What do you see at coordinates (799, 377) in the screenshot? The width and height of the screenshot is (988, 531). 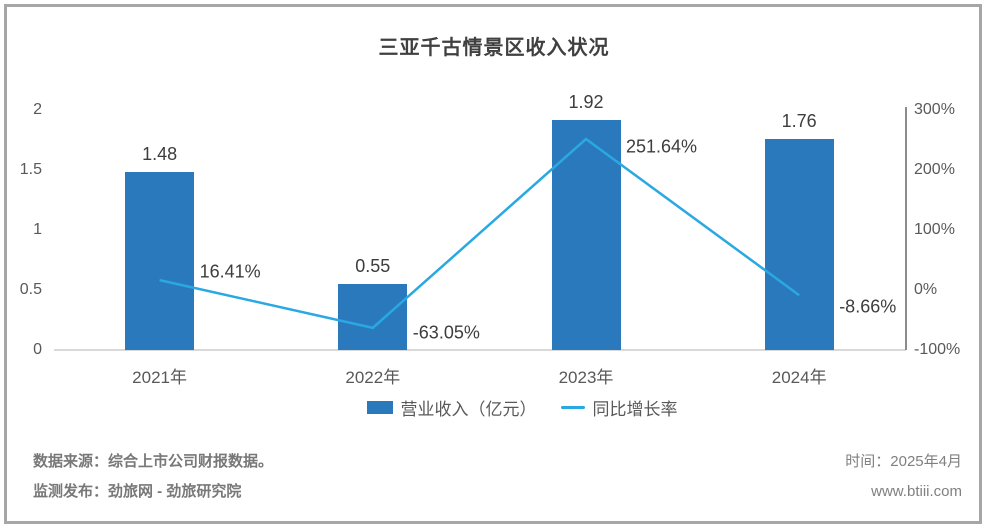 I see `x-axis-label: 2024年` at bounding box center [799, 377].